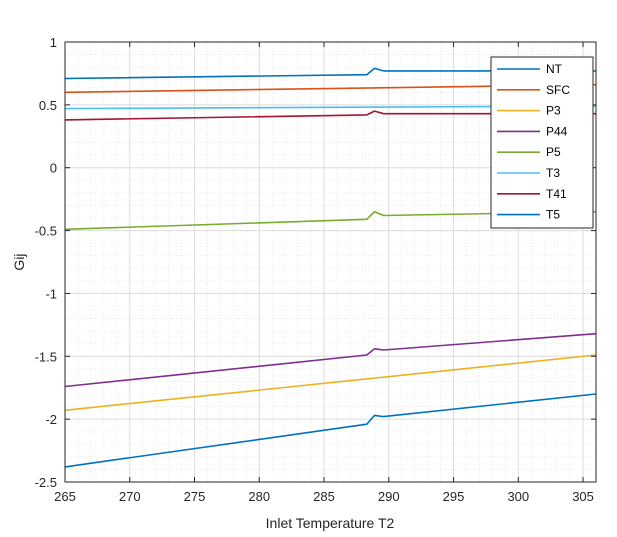  I want to click on series-line-p44, so click(330, 360).